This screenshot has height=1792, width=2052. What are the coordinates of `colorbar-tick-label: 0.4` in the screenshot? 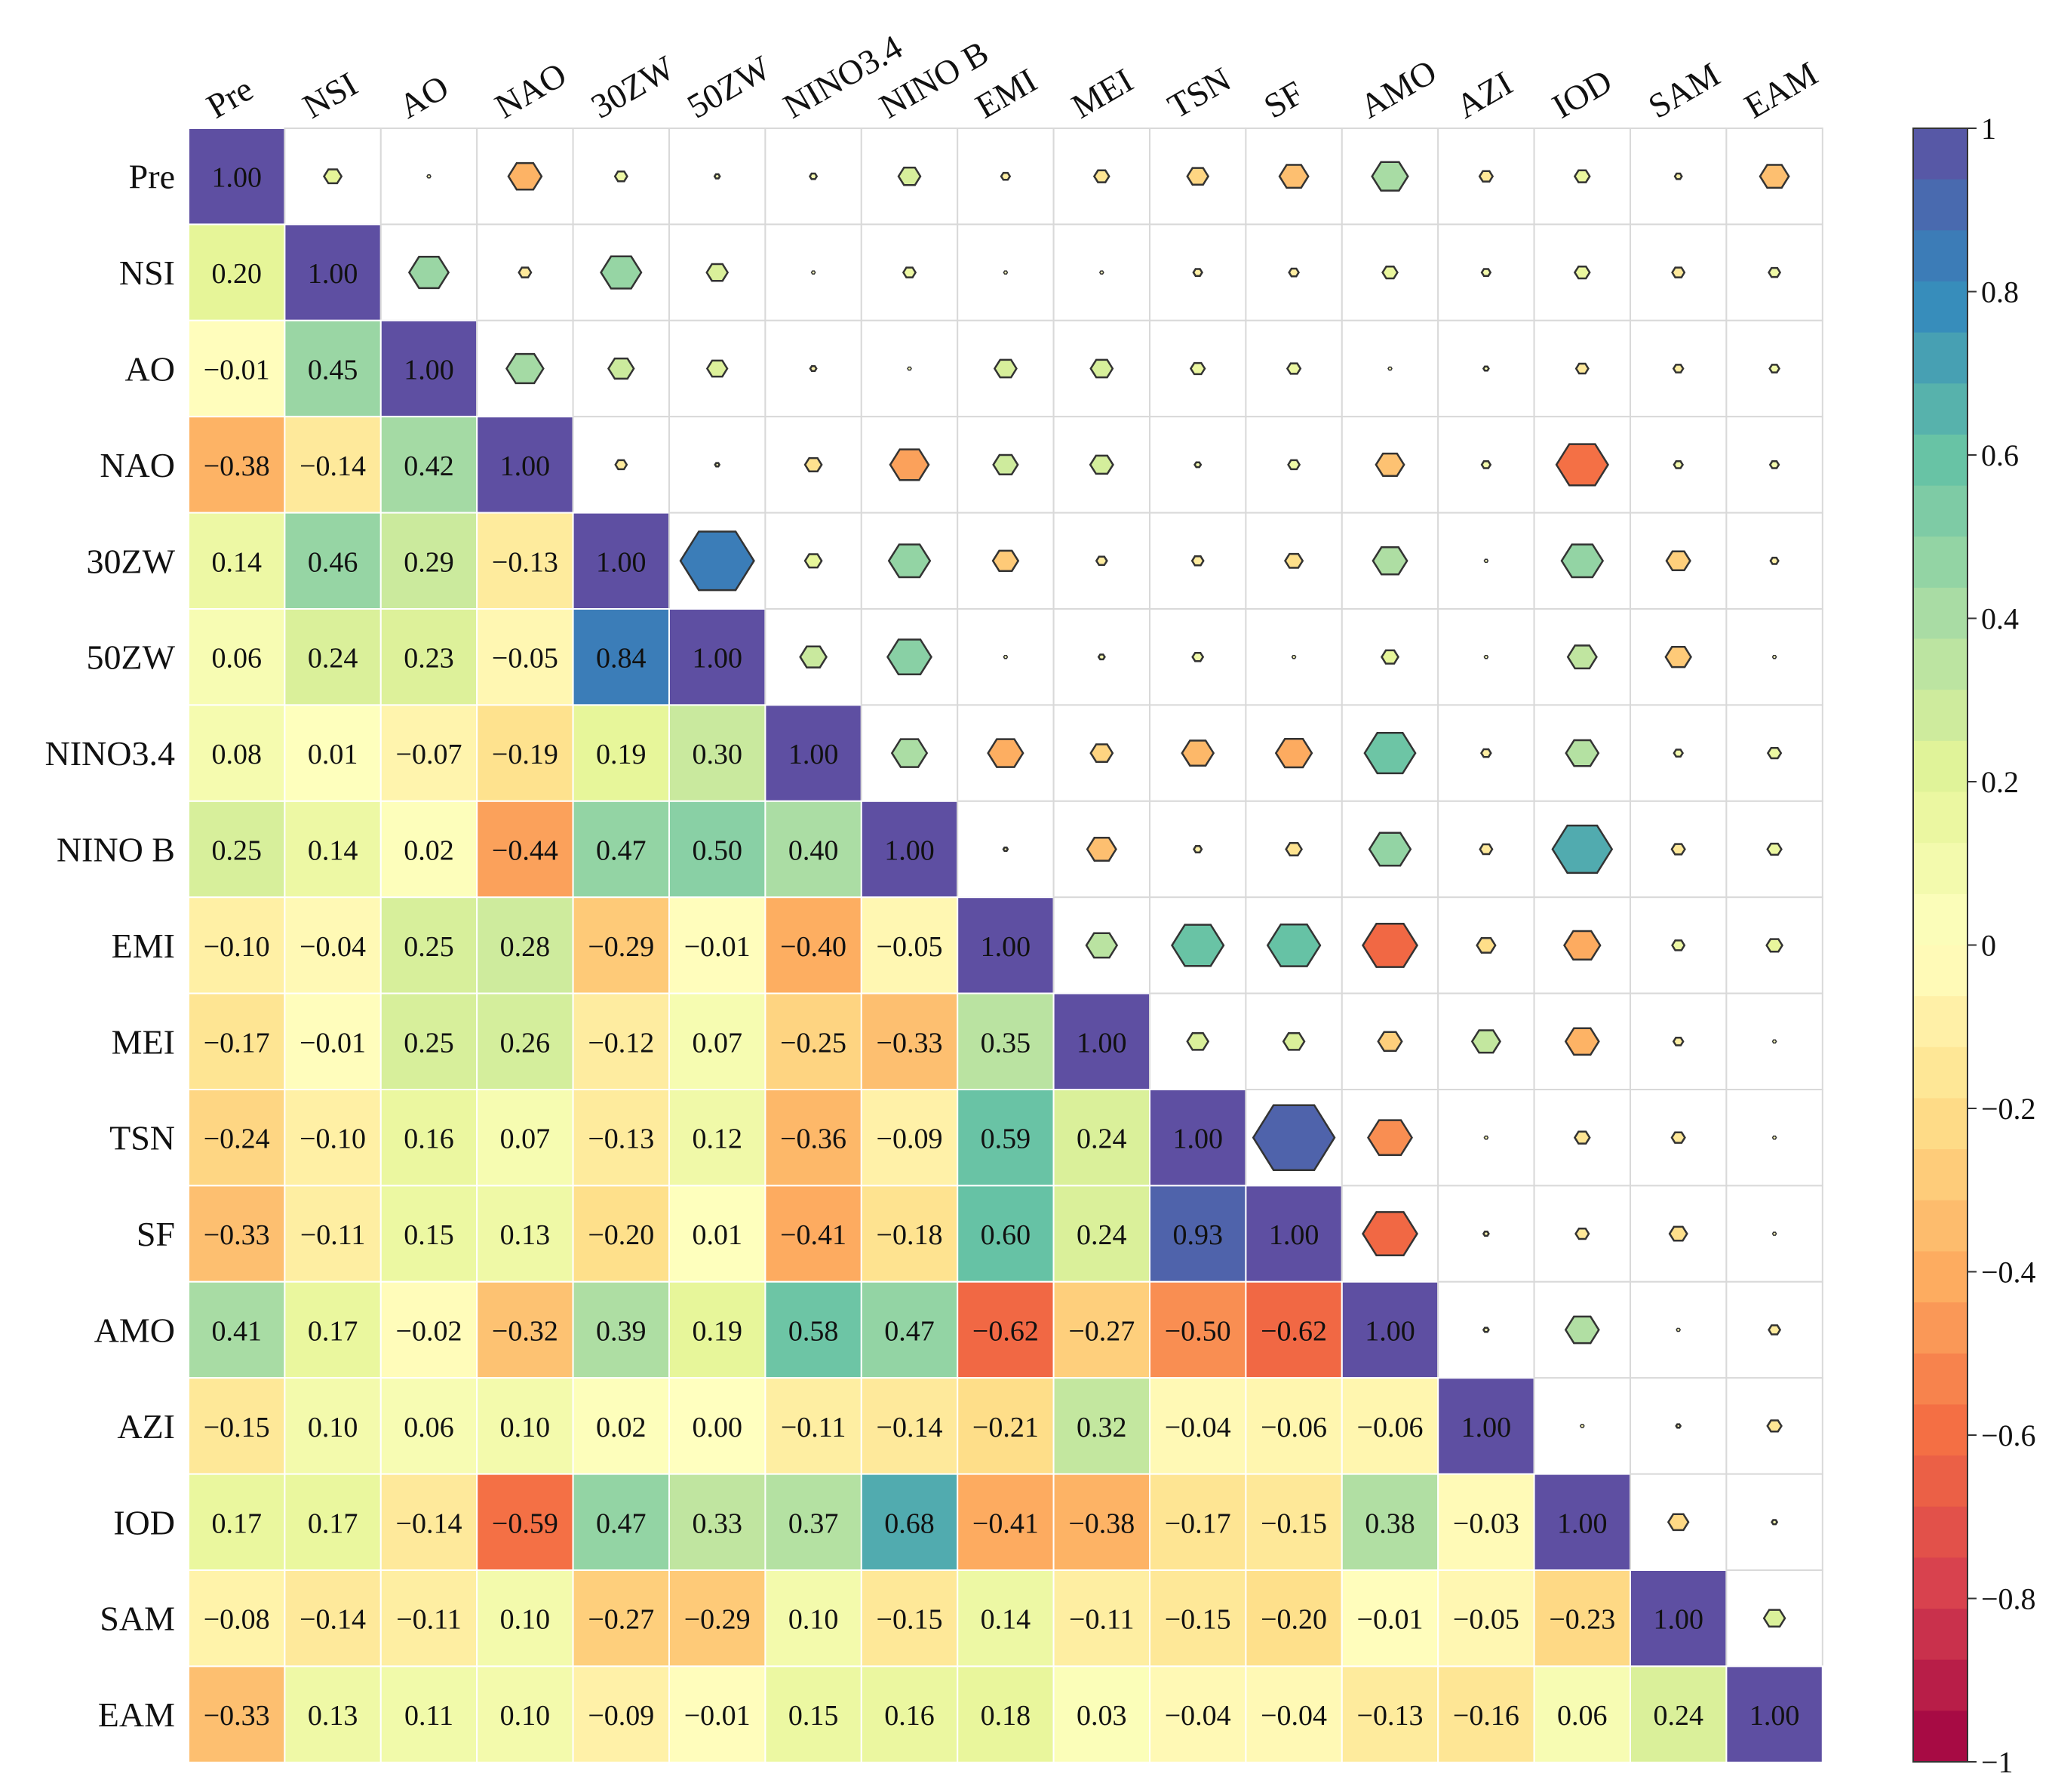 It's located at (2000, 619).